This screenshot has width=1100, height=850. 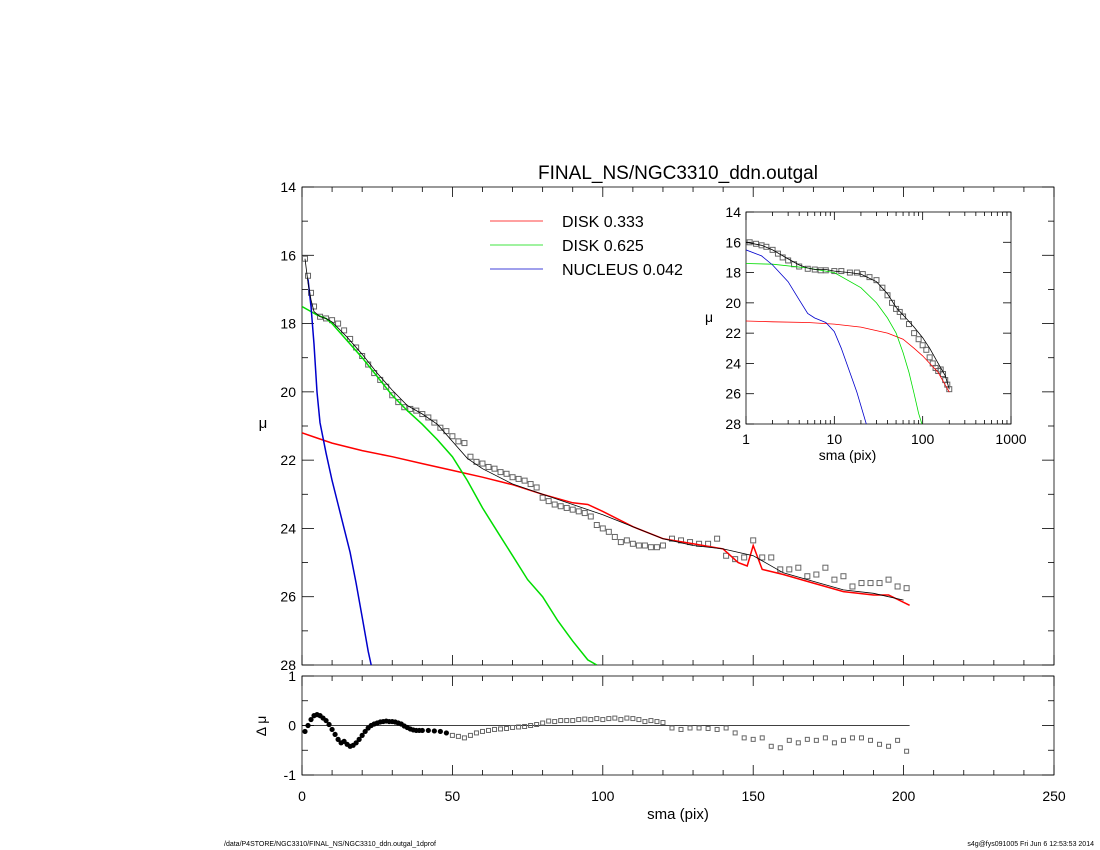 I want to click on res-y-tick-label: 1, so click(x=292, y=676).